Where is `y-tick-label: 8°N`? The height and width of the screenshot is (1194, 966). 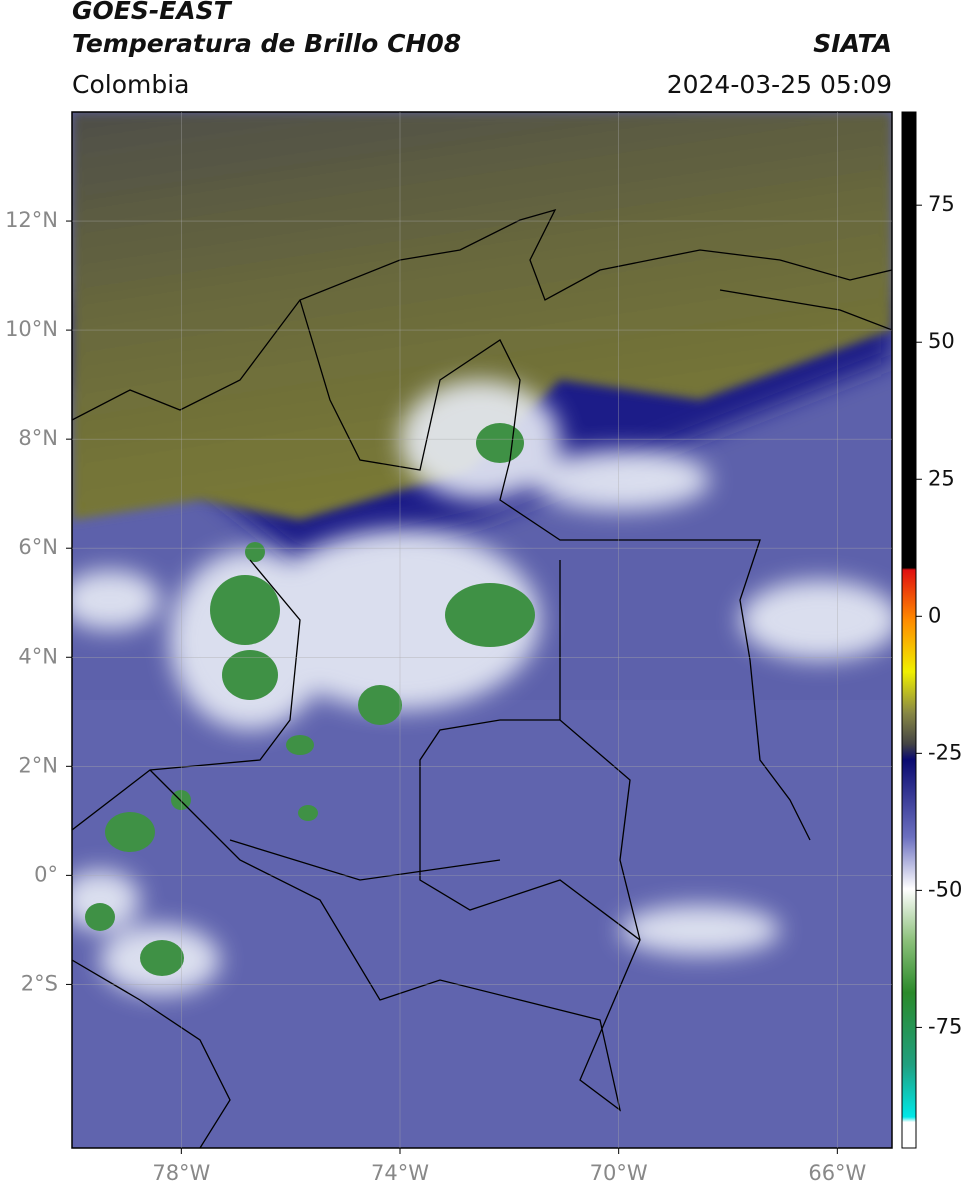
y-tick-label: 8°N is located at coordinates (38, 438).